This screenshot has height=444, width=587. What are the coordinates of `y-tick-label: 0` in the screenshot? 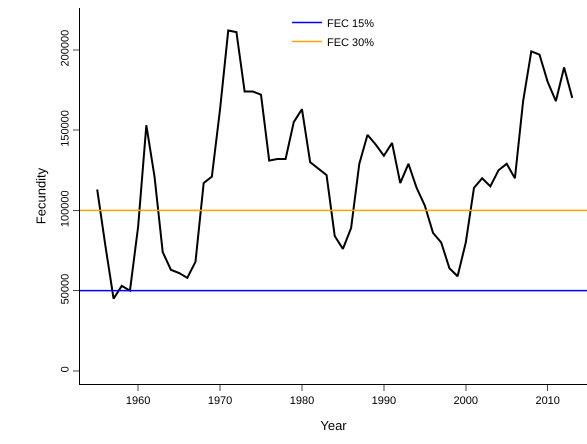 It's located at (66, 369).